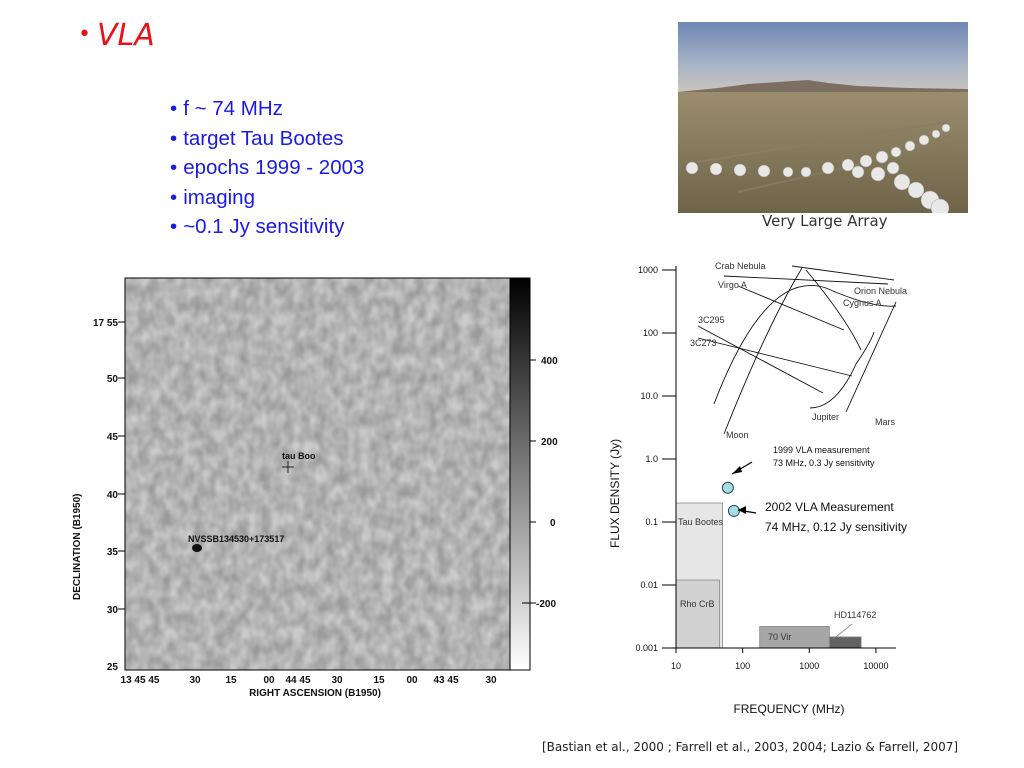  I want to click on colorbar-tick: 0, so click(553, 523).